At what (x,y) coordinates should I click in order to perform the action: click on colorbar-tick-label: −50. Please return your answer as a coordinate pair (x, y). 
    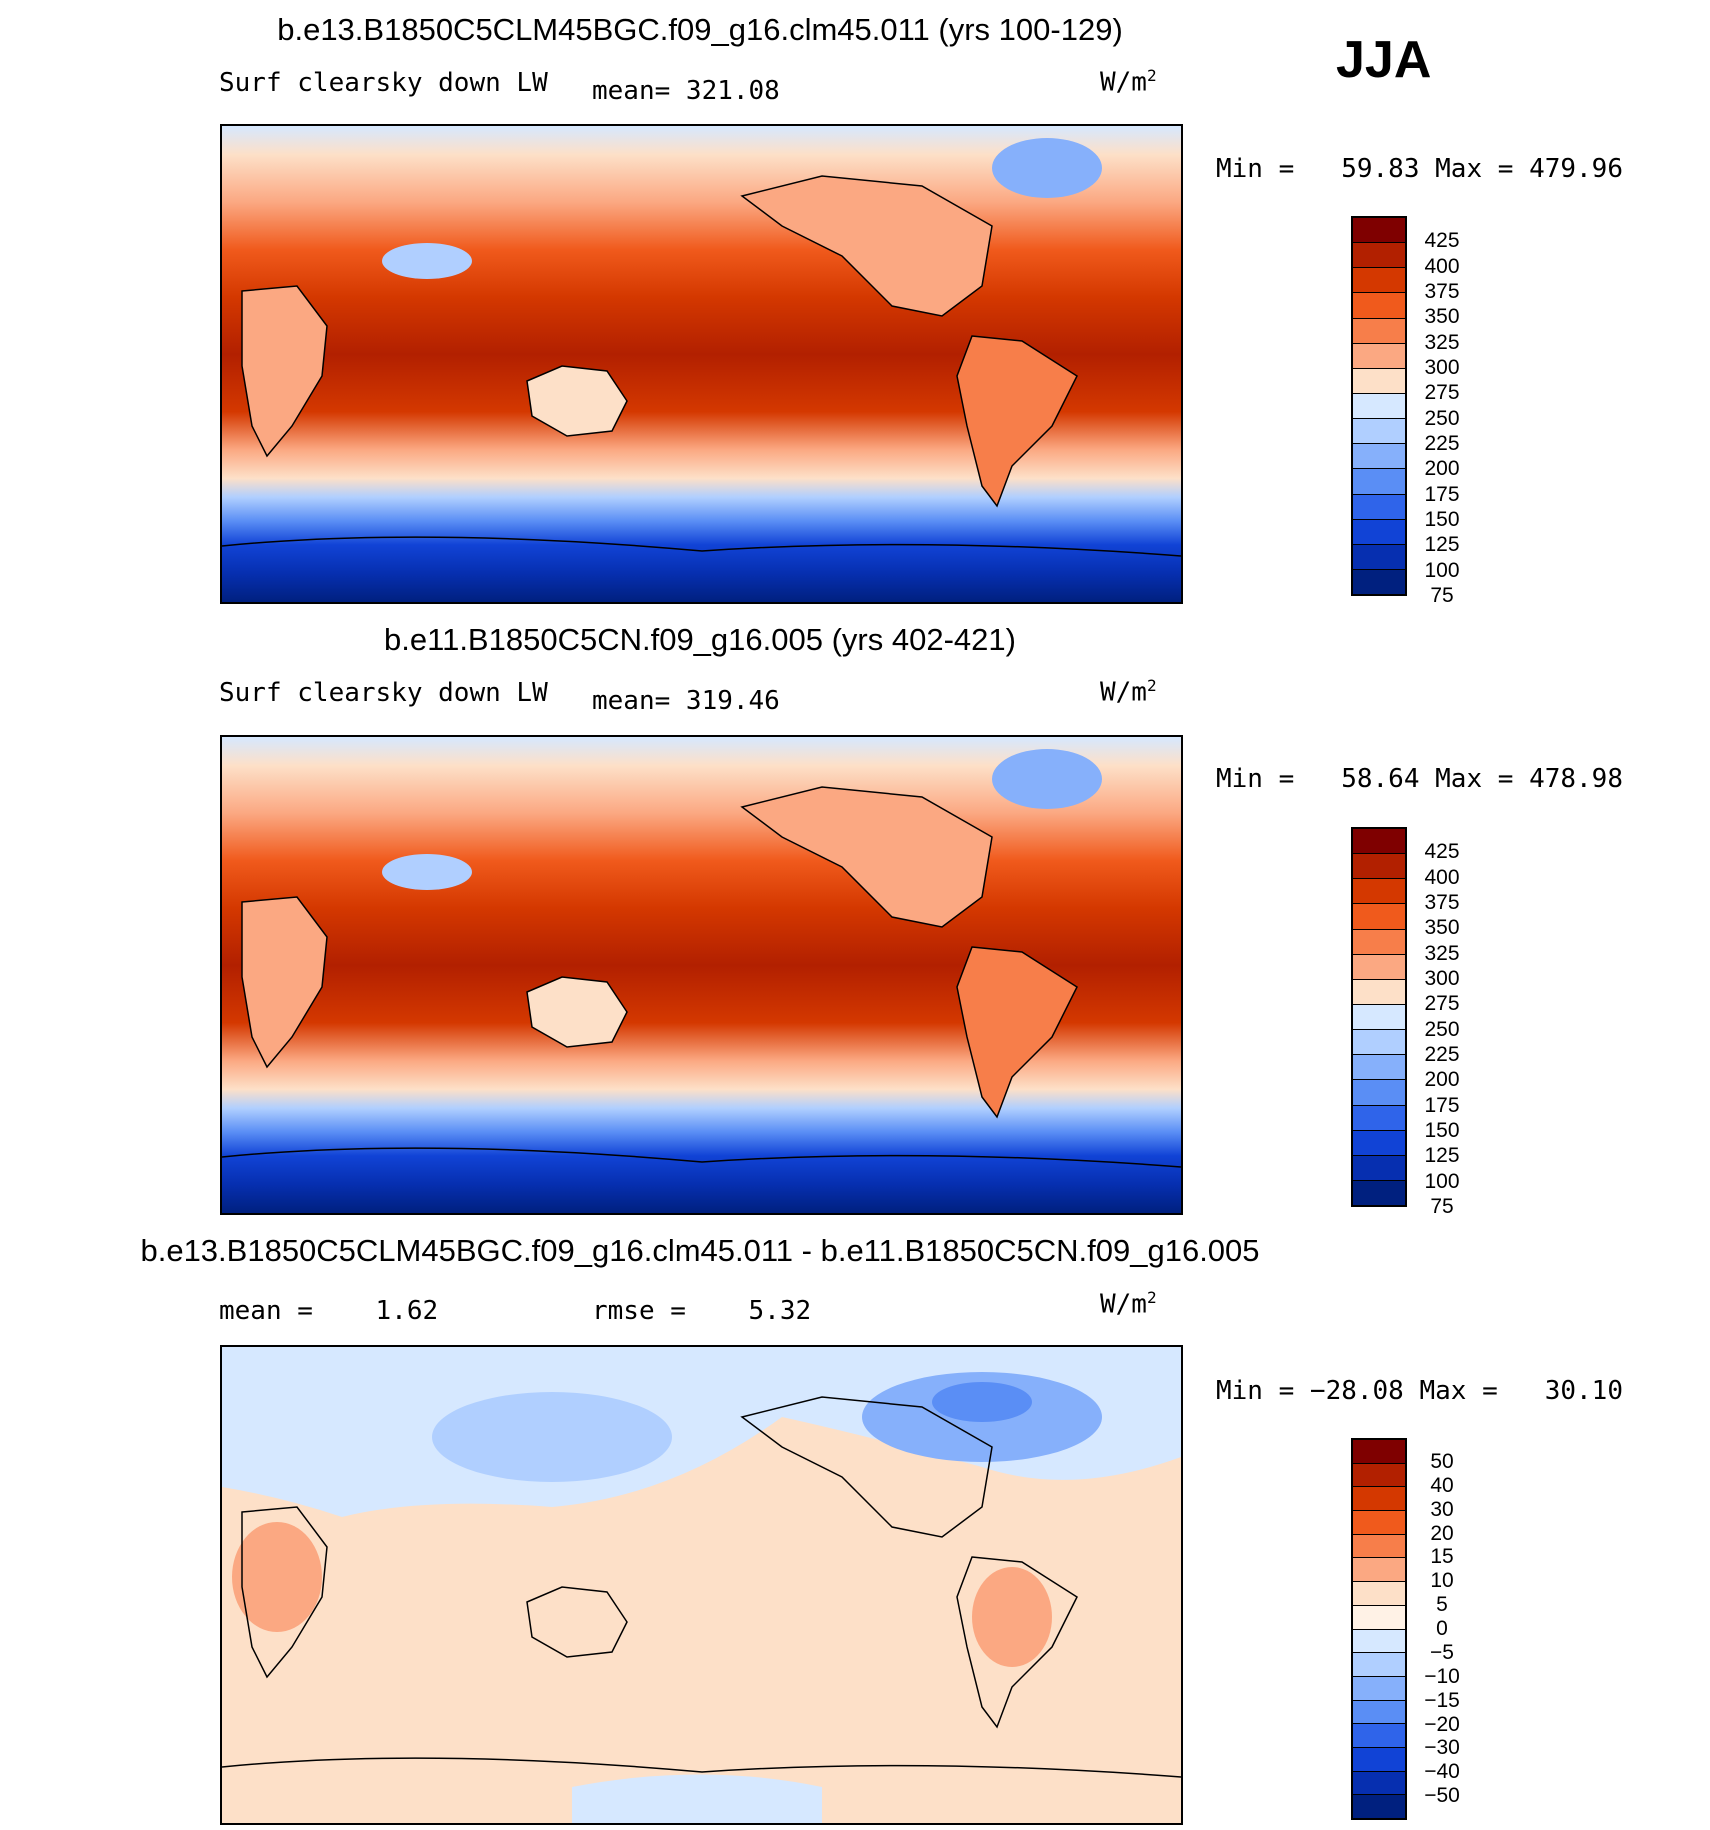
    Looking at the image, I should click on (1442, 1796).